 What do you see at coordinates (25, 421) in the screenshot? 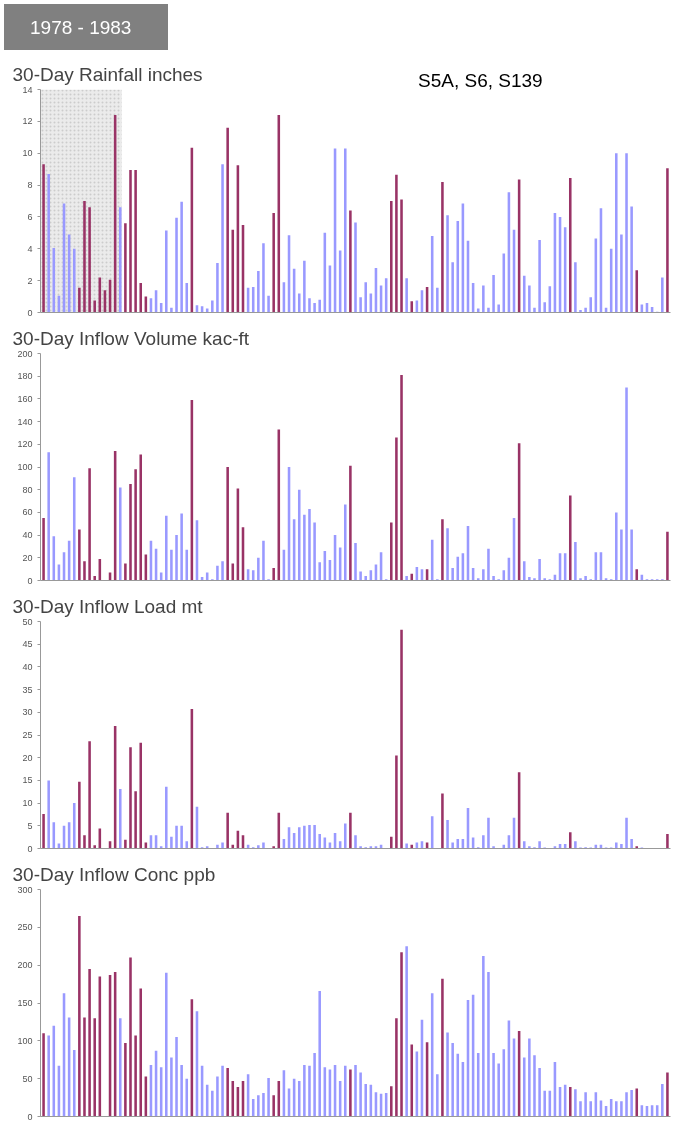
I see `y-tick-label: 140` at bounding box center [25, 421].